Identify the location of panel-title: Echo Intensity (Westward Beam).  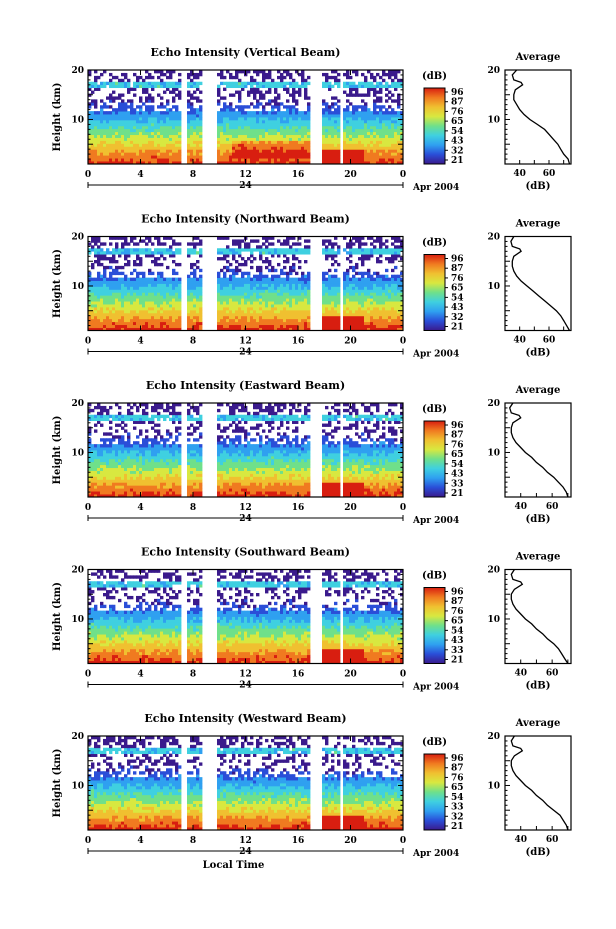
(245, 718).